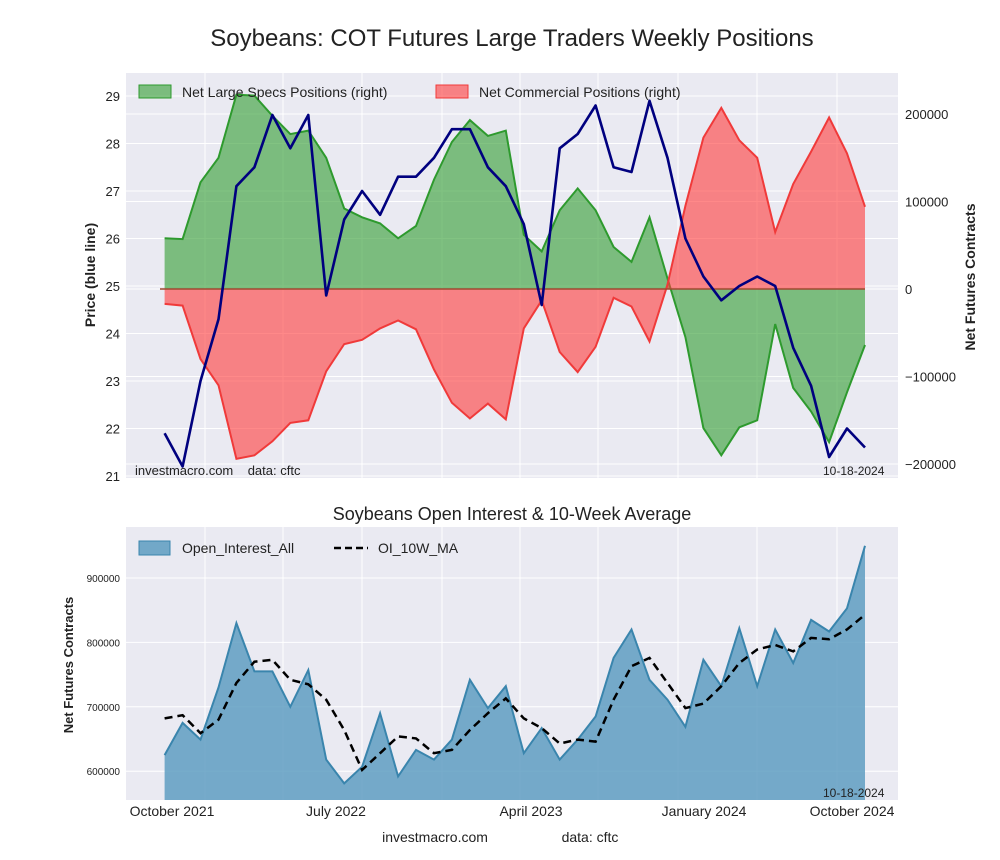  I want to click on left-tick-label: 29, so click(113, 96).